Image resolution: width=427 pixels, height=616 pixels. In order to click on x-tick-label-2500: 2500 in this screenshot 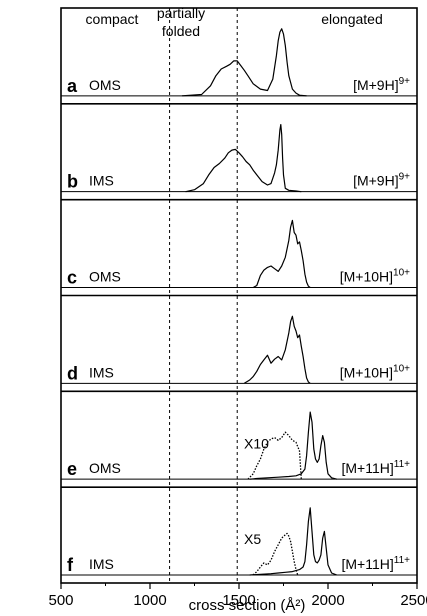, I will do `click(413, 600)`.